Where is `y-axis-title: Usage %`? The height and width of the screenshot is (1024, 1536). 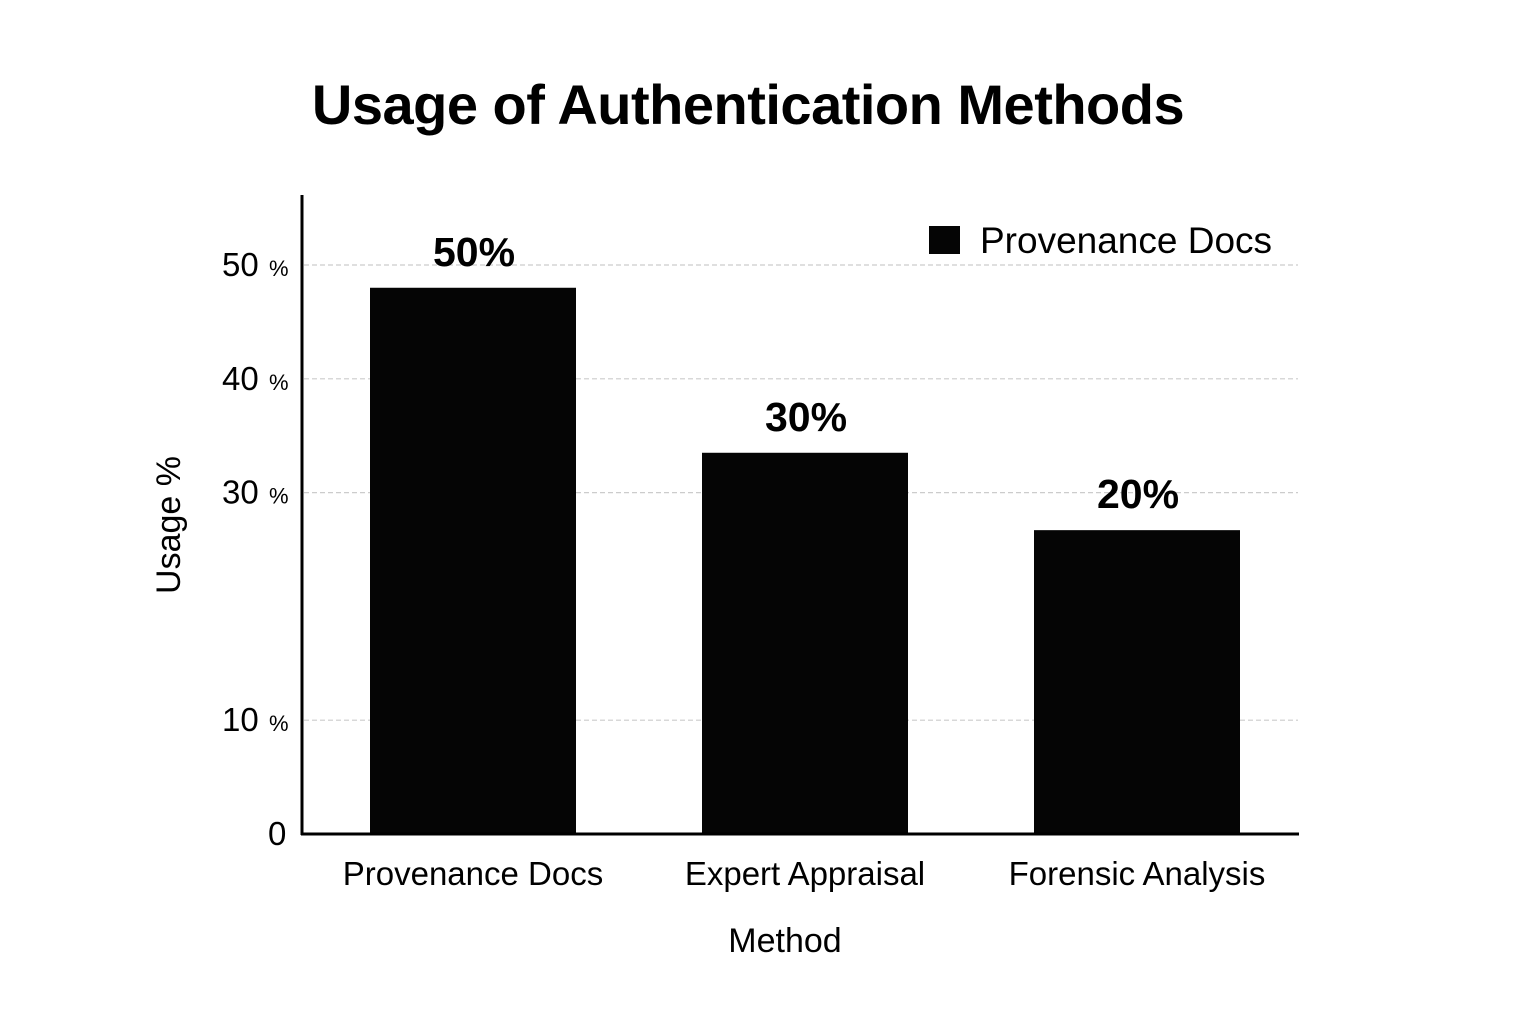
y-axis-title: Usage % is located at coordinates (169, 525).